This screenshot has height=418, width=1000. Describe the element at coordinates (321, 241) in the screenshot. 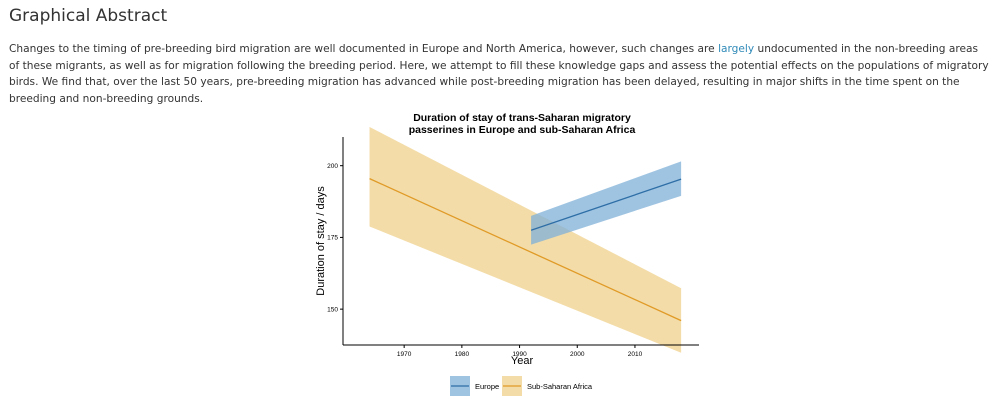

I see `y-axis-label: Duration of stay / days` at that location.